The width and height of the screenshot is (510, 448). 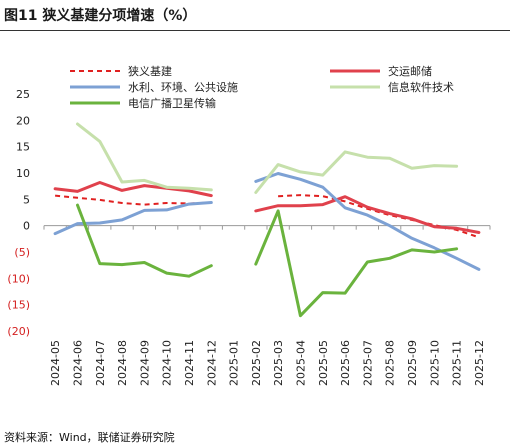 What do you see at coordinates (323, 363) in the screenshot?
I see `x-tick-label: 2025-05` at bounding box center [323, 363].